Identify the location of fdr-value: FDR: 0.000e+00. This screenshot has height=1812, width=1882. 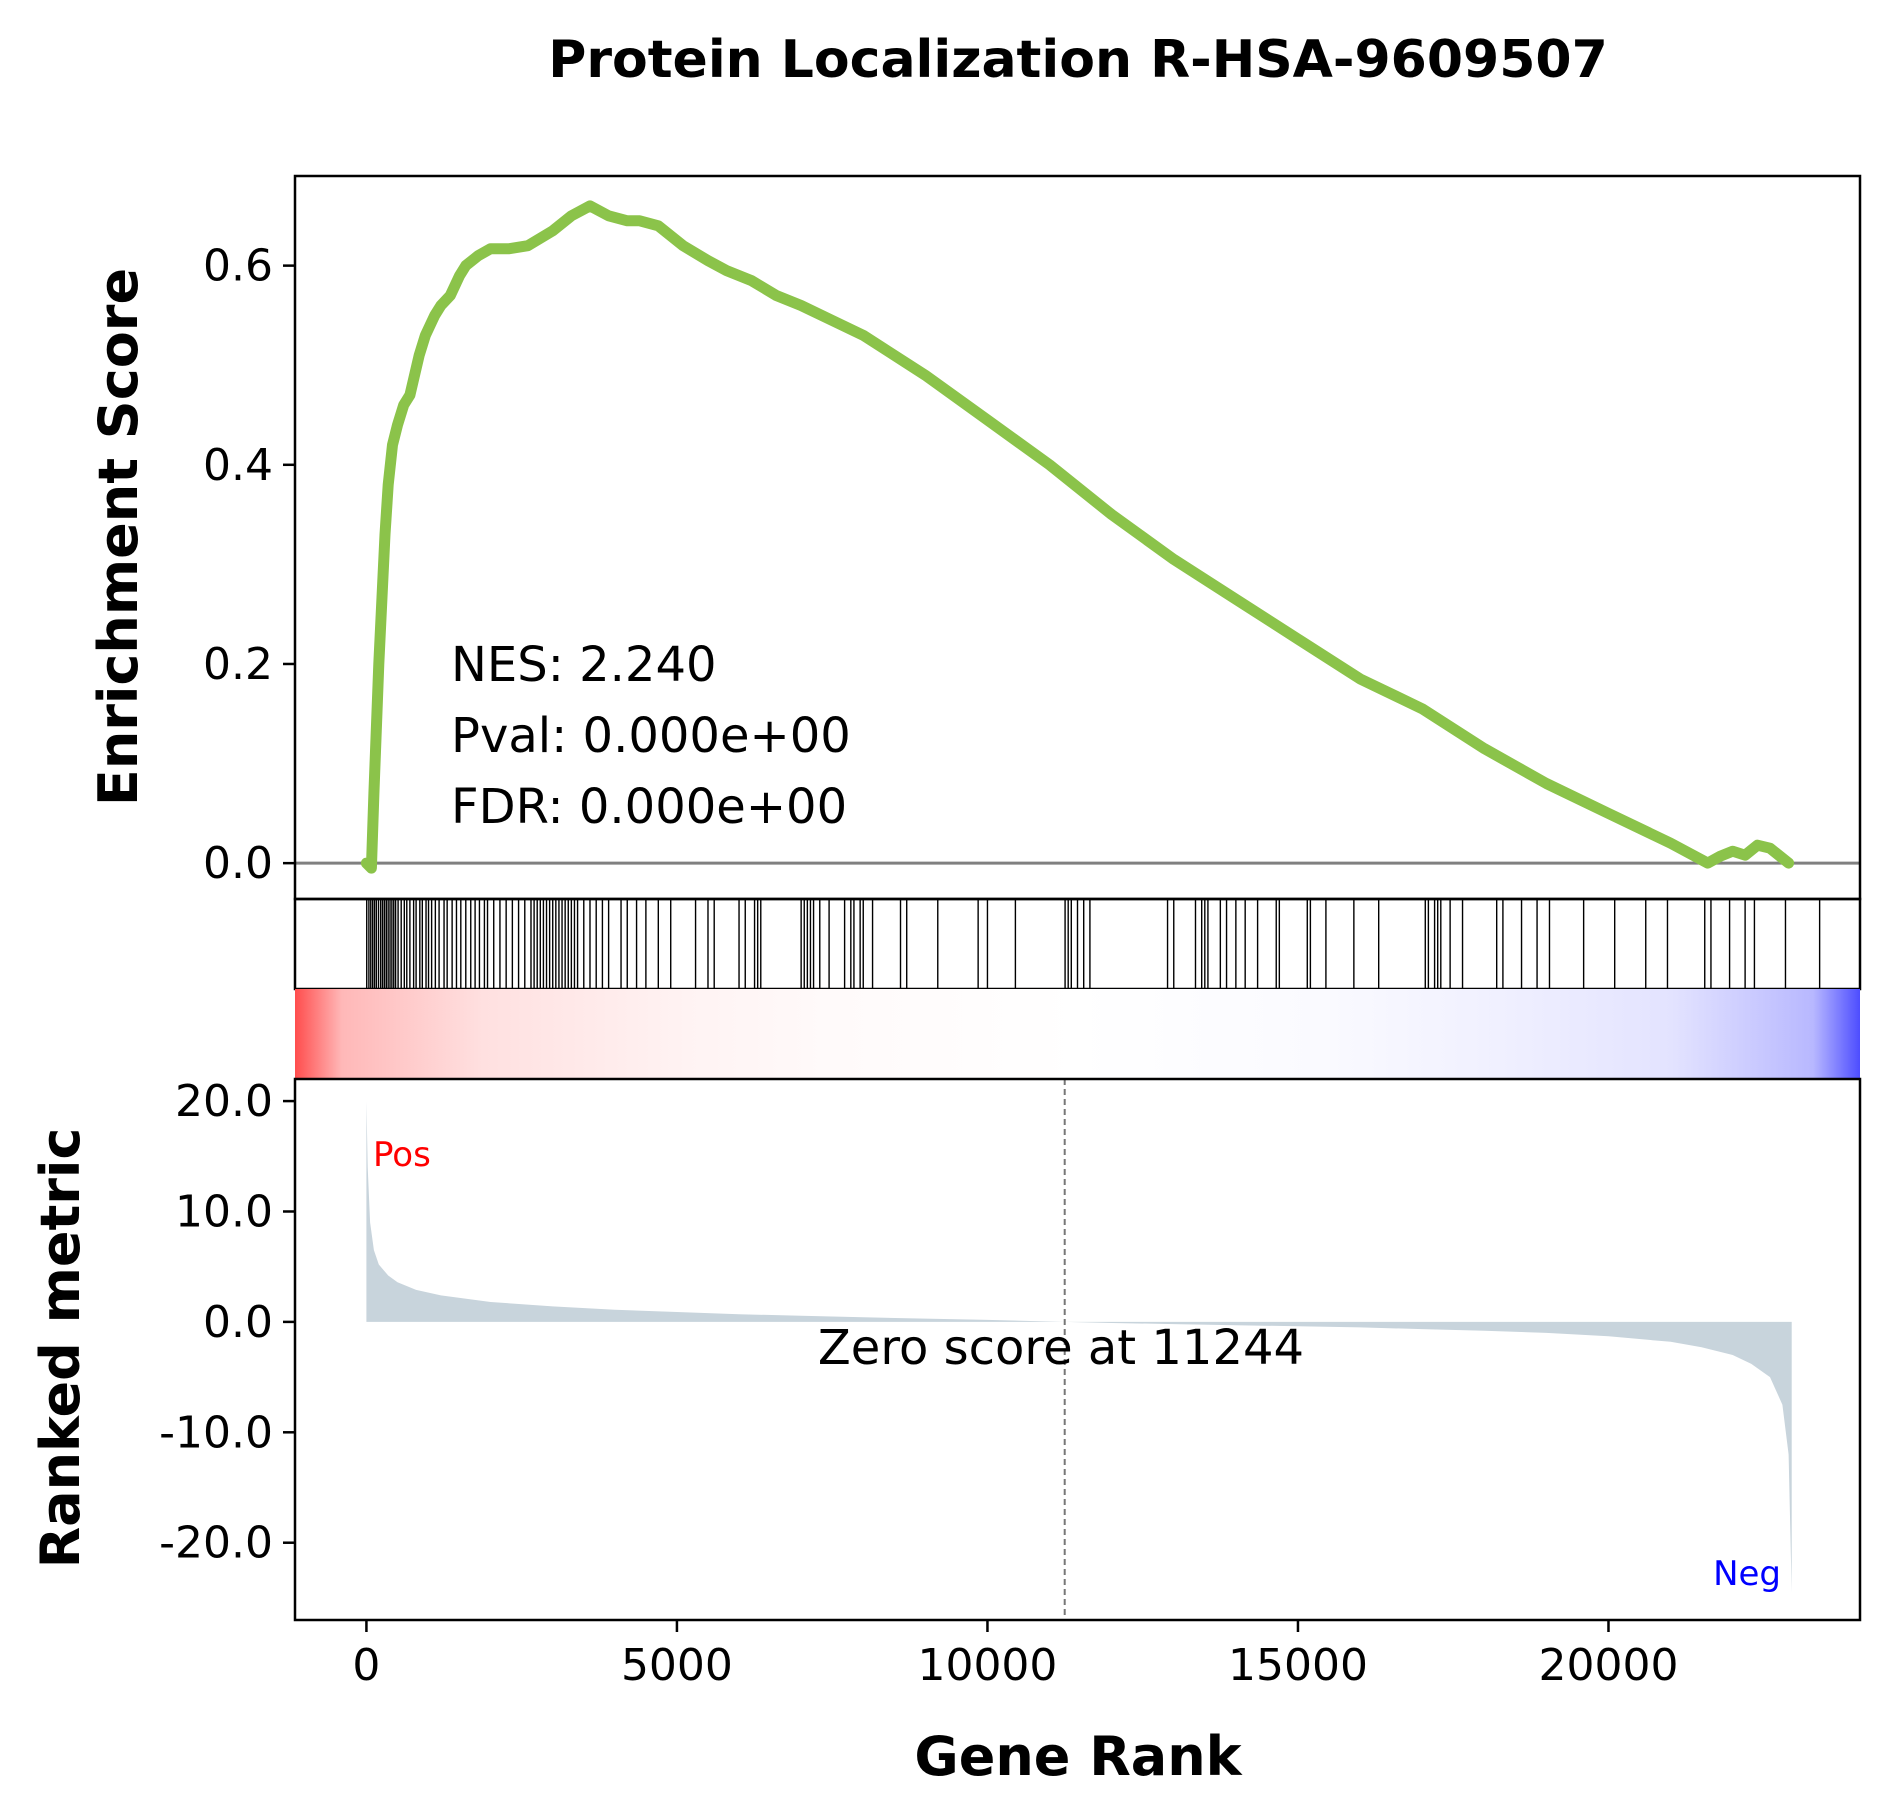
(649, 807).